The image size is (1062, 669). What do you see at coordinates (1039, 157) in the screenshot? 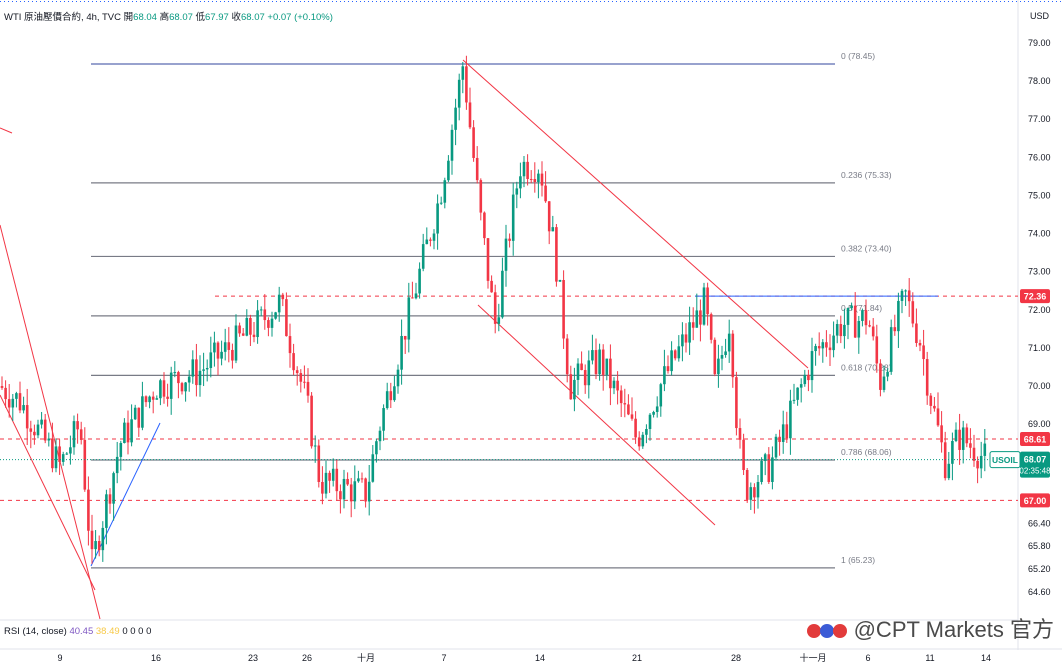
I see `price-tick-label: 76.00` at bounding box center [1039, 157].